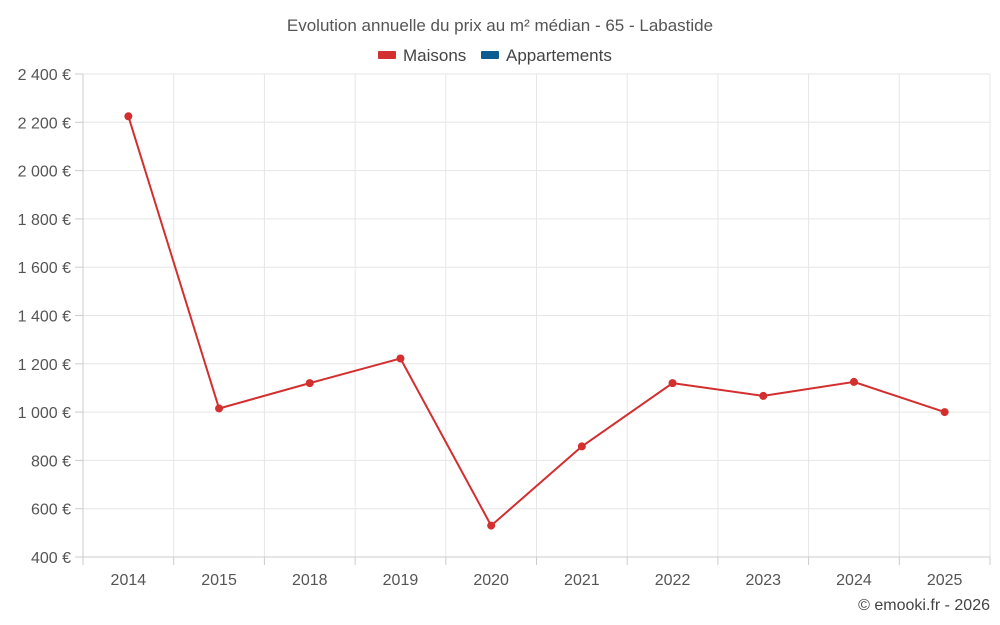 The width and height of the screenshot is (1000, 625). Describe the element at coordinates (434, 55) in the screenshot. I see `legend-label-maisons: Maisons` at that location.